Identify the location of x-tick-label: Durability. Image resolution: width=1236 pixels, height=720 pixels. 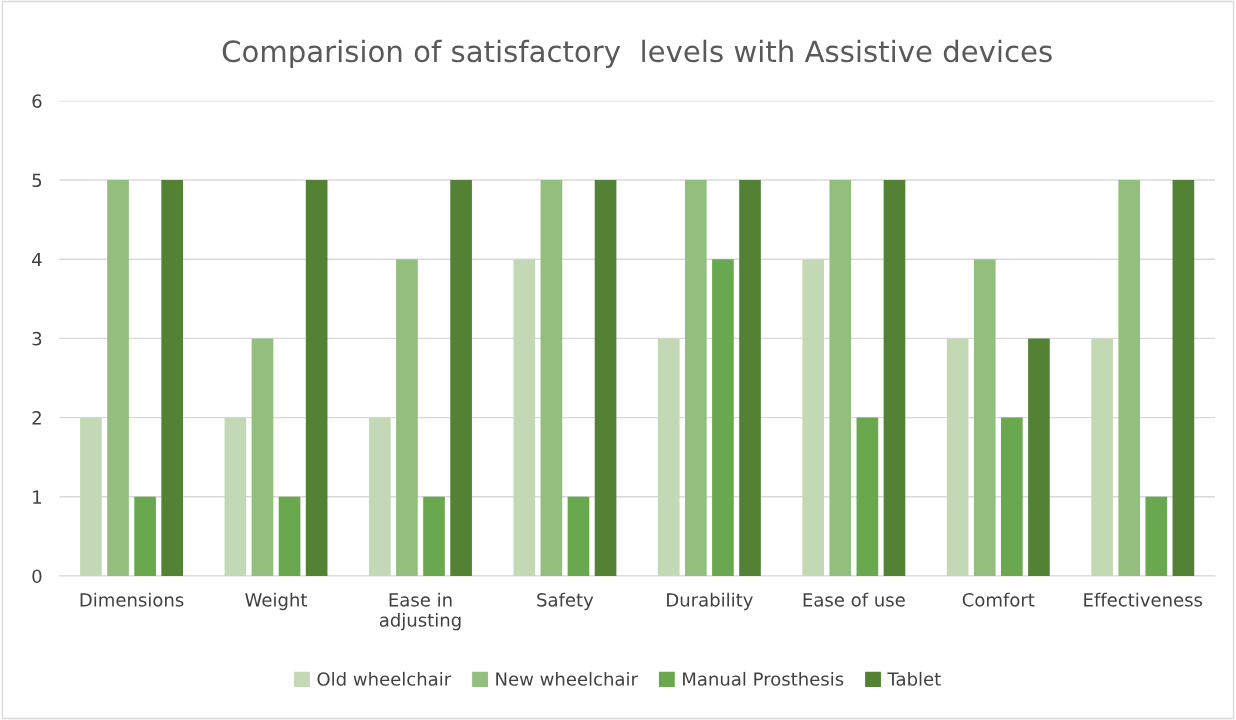
(710, 601).